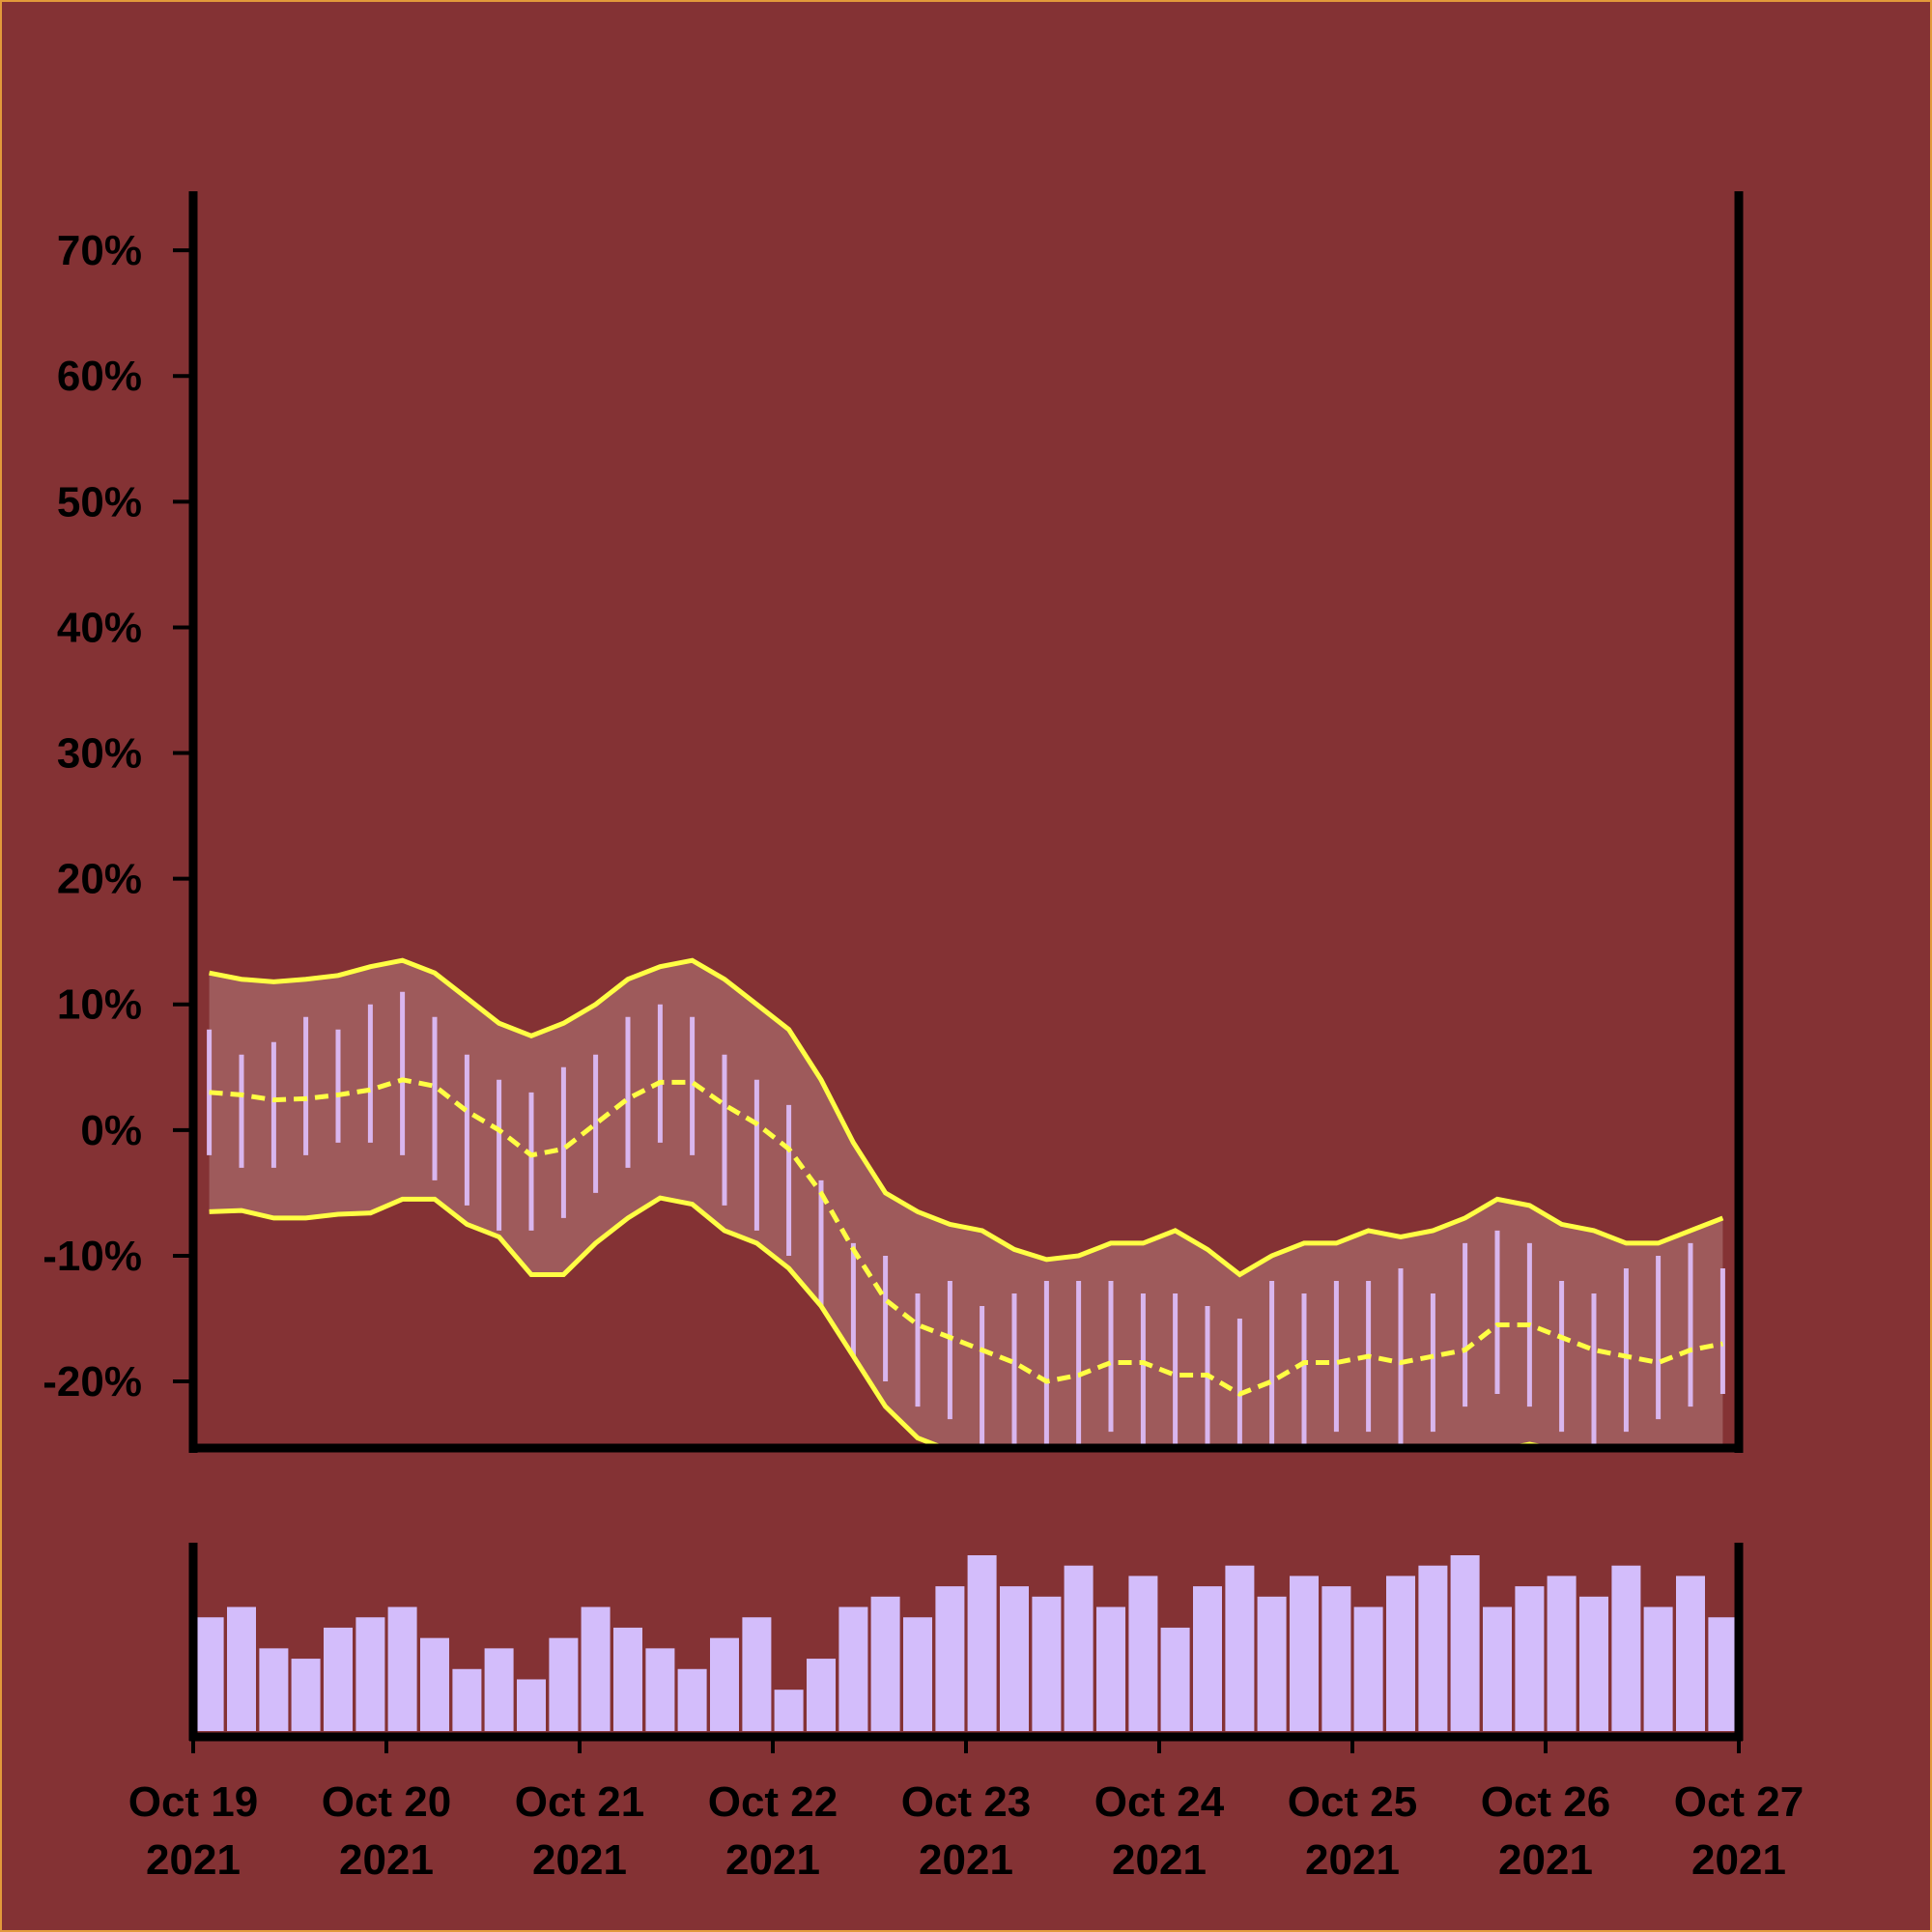  I want to click on y-tick-label: 60%, so click(99, 376).